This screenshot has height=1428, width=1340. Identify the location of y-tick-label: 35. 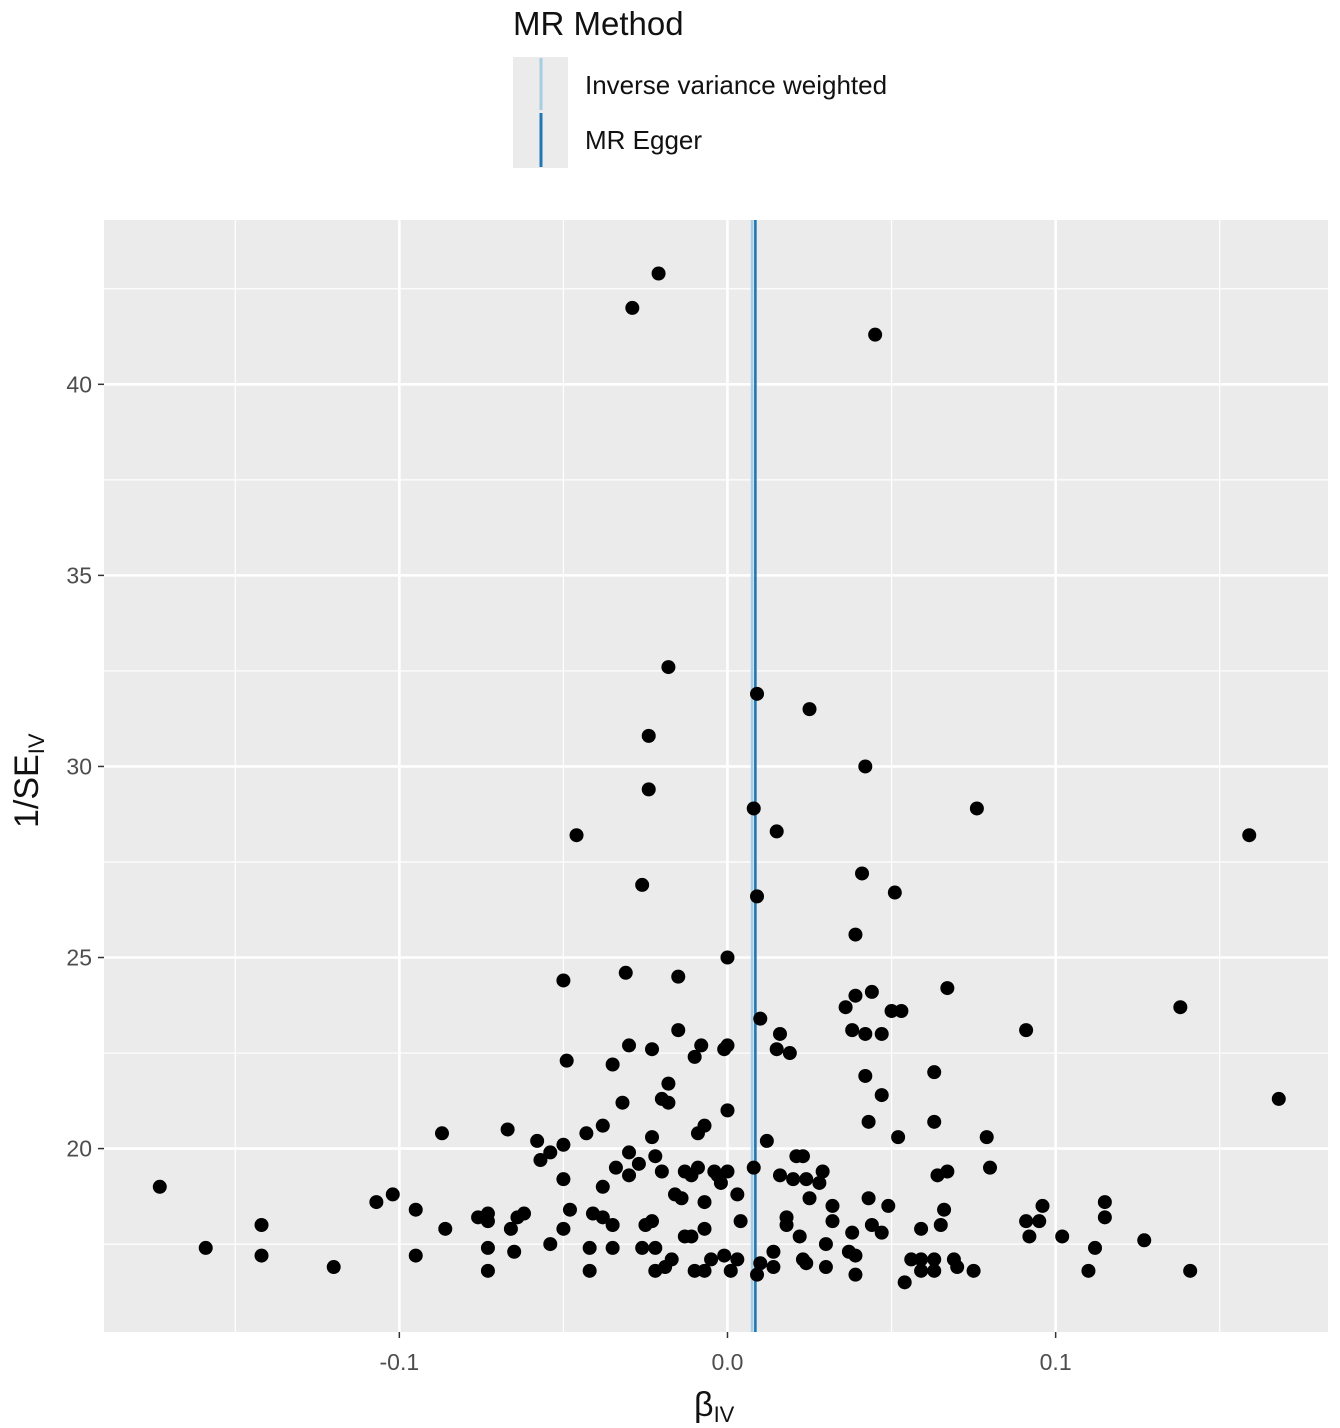
(79, 575).